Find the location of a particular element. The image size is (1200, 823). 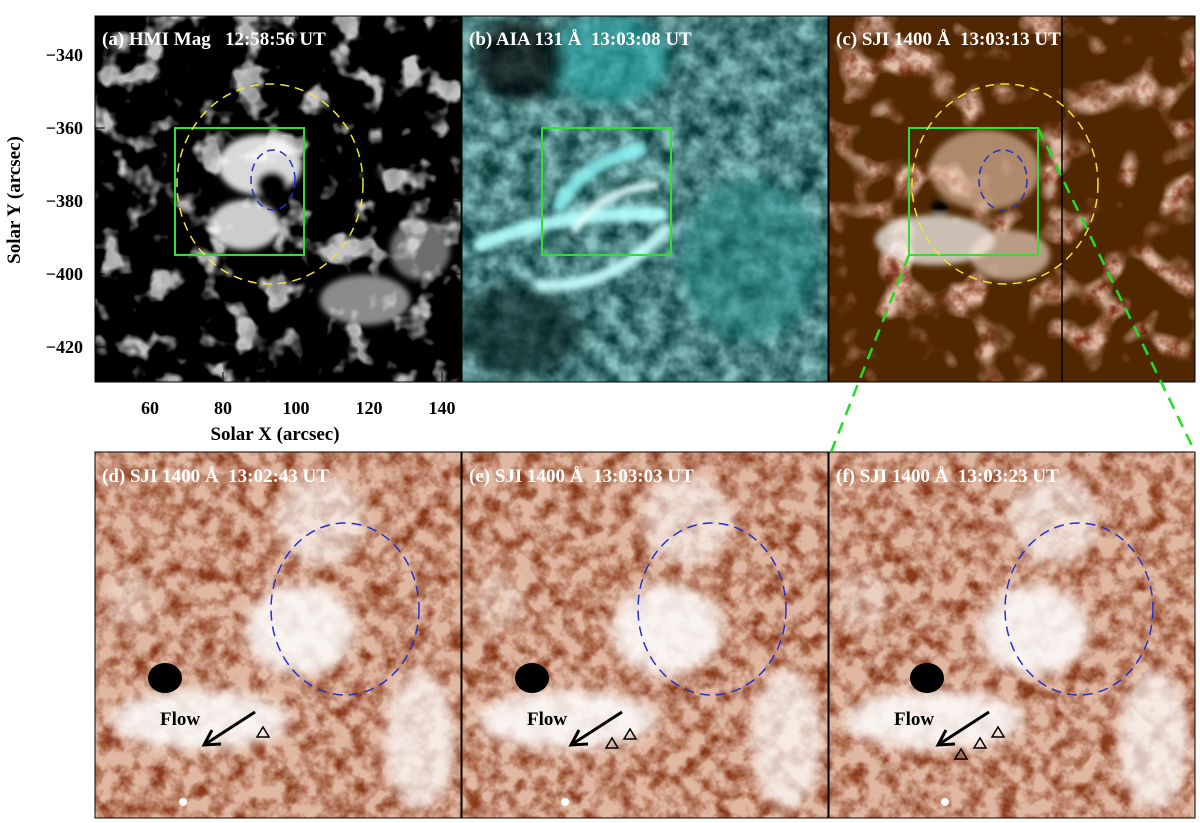

panel-a is located at coordinates (278, 199).